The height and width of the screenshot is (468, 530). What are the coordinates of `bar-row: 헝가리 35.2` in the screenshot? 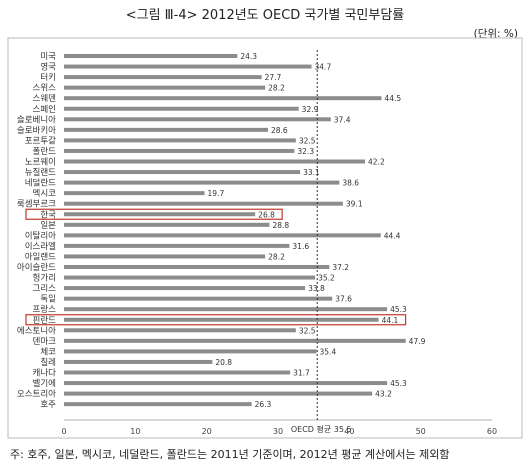 It's located at (184, 279).